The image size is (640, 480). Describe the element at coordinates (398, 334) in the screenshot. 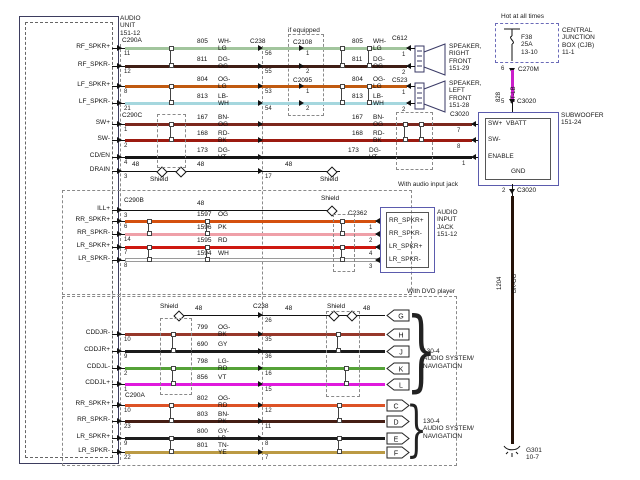

I see `terminal-flag: H` at that location.